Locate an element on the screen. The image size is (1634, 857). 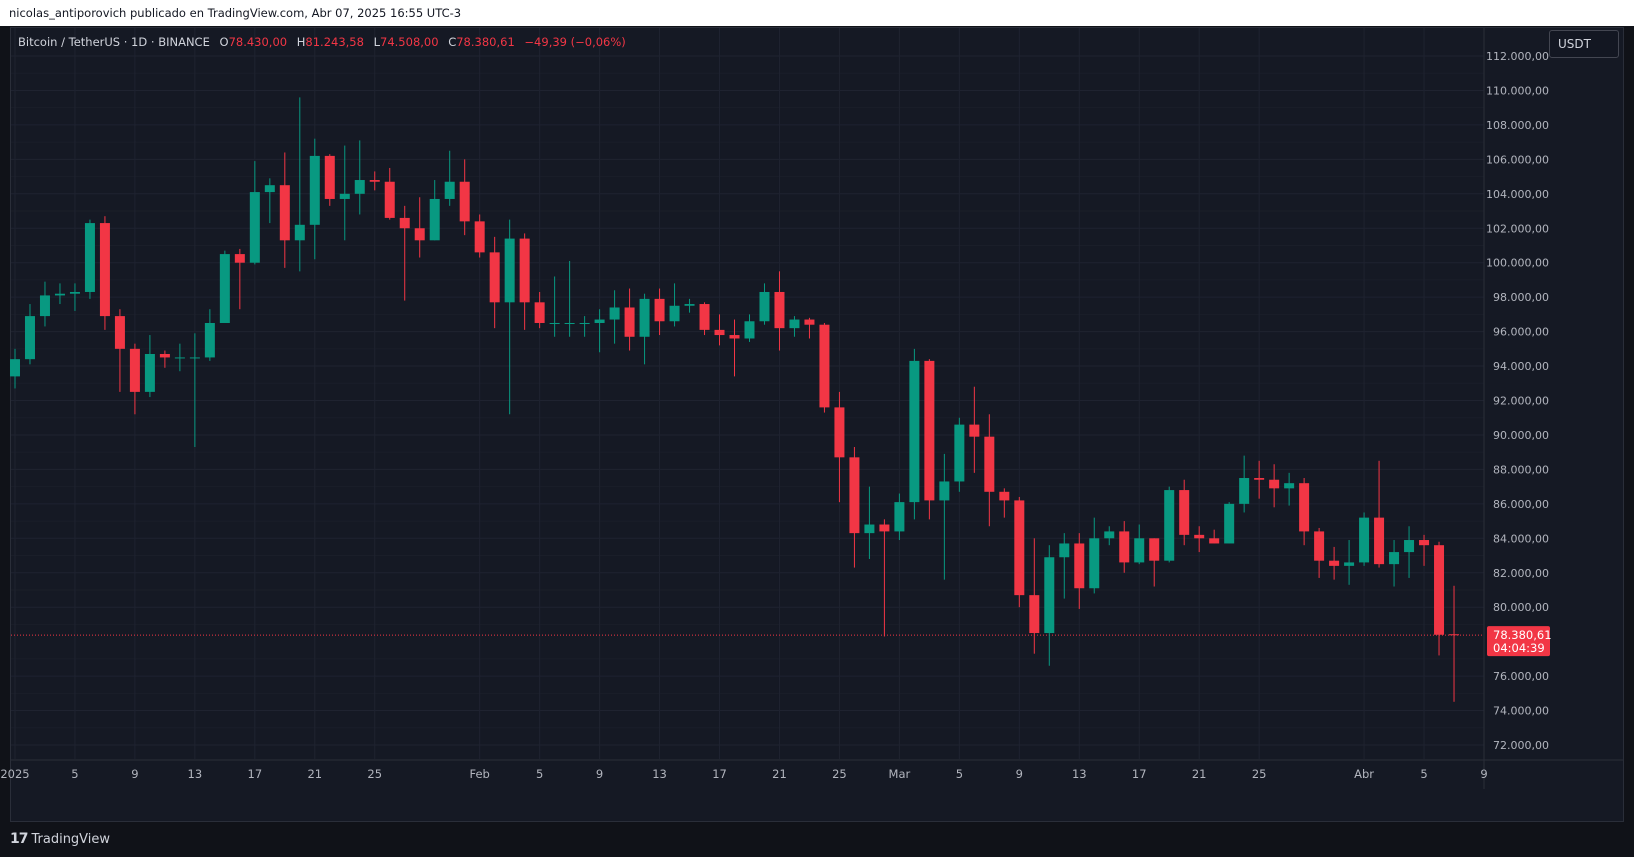
tradingview-logo-icon: 17 is located at coordinates (19, 839).